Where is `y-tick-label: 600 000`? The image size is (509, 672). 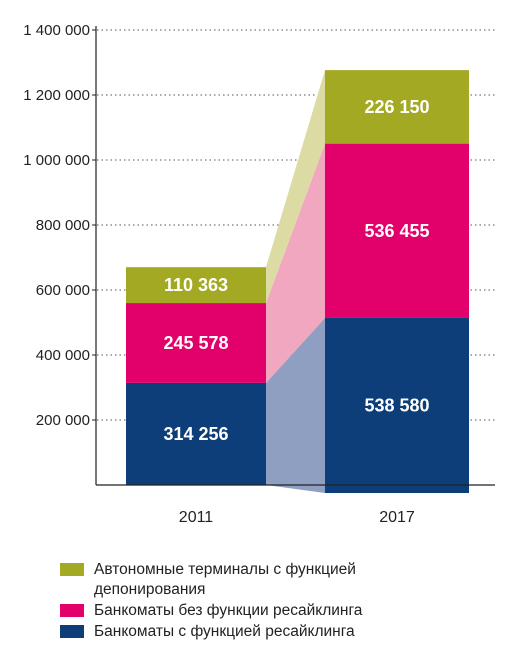
y-tick-label: 600 000 is located at coordinates (63, 290).